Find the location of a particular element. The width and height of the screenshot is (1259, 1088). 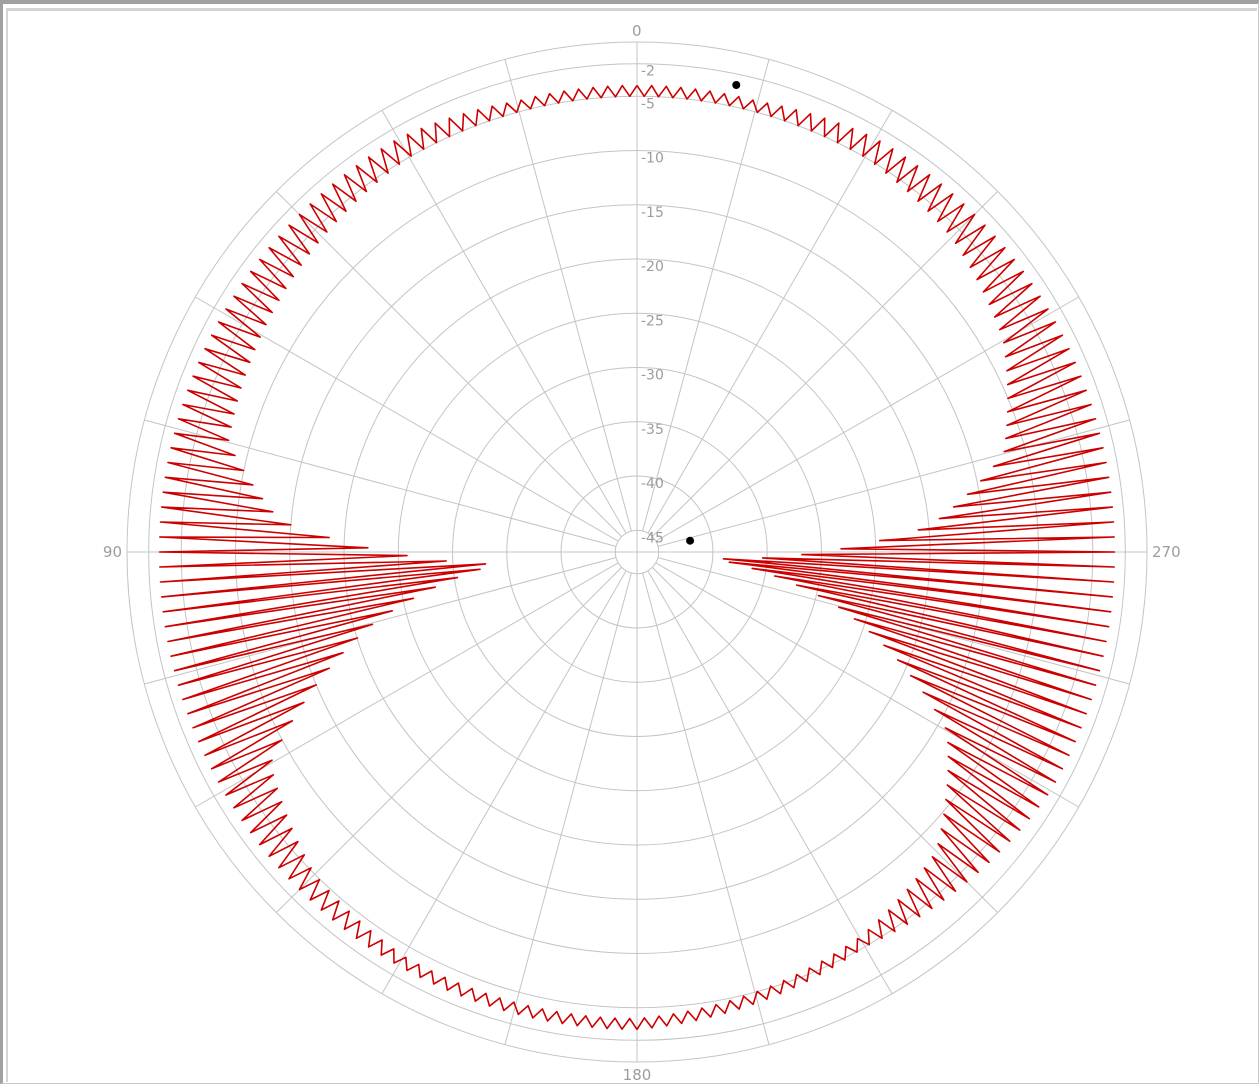

radial-tick-label: -10 is located at coordinates (652, 159).